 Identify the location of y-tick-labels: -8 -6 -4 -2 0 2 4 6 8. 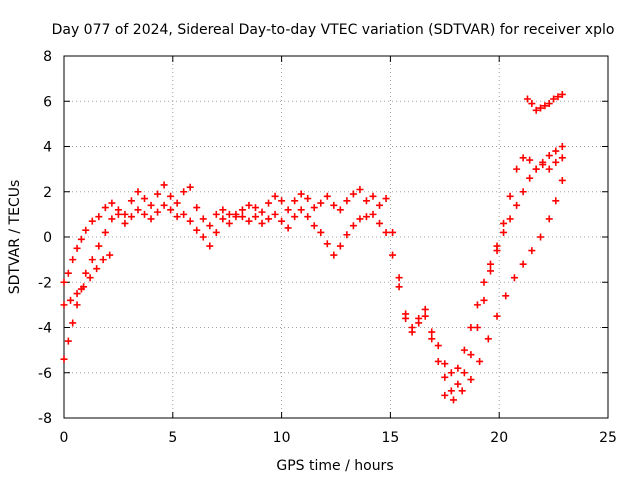
(45, 238).